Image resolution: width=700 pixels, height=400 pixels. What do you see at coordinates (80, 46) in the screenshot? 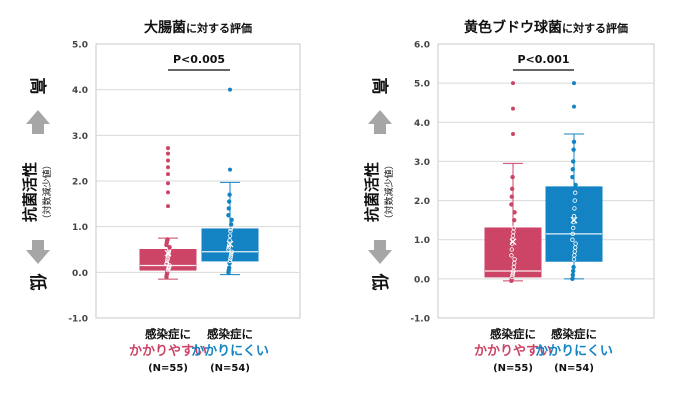
I see `y-tick-label: 5.0` at bounding box center [80, 46].